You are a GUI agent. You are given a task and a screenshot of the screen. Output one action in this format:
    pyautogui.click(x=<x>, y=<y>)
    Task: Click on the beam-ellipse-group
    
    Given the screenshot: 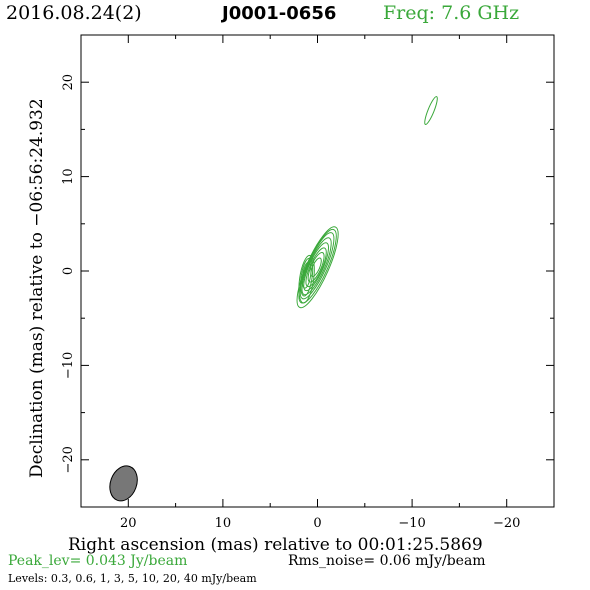 What is the action you would take?
    pyautogui.click(x=123, y=483)
    